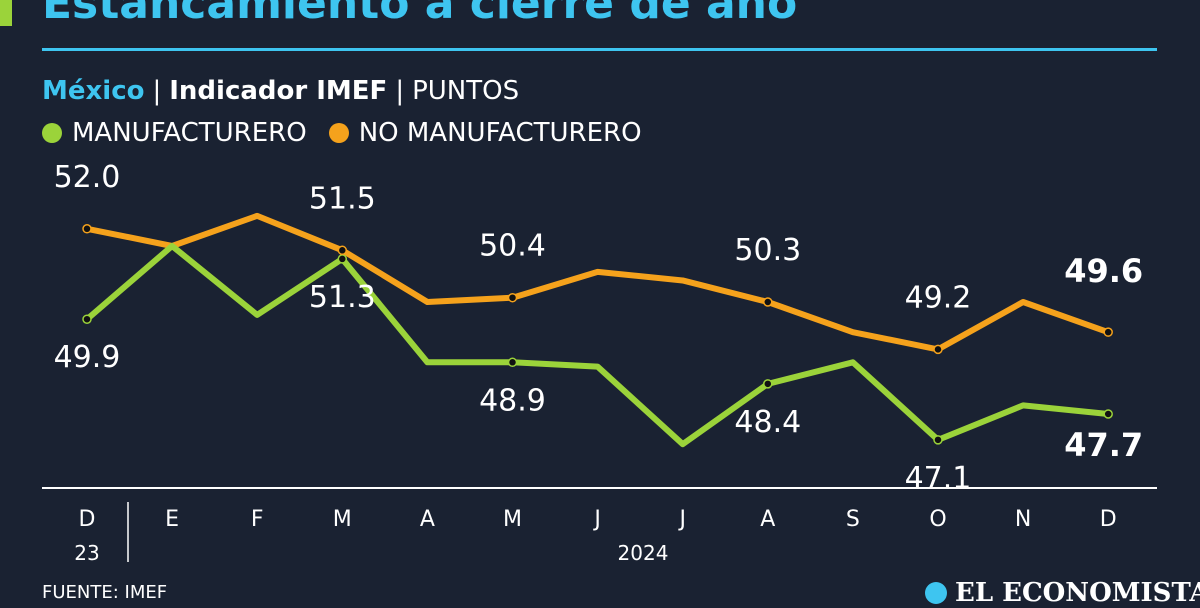 The height and width of the screenshot is (608, 1200). I want to click on subtitle-unit: PUNTOS, so click(466, 91).